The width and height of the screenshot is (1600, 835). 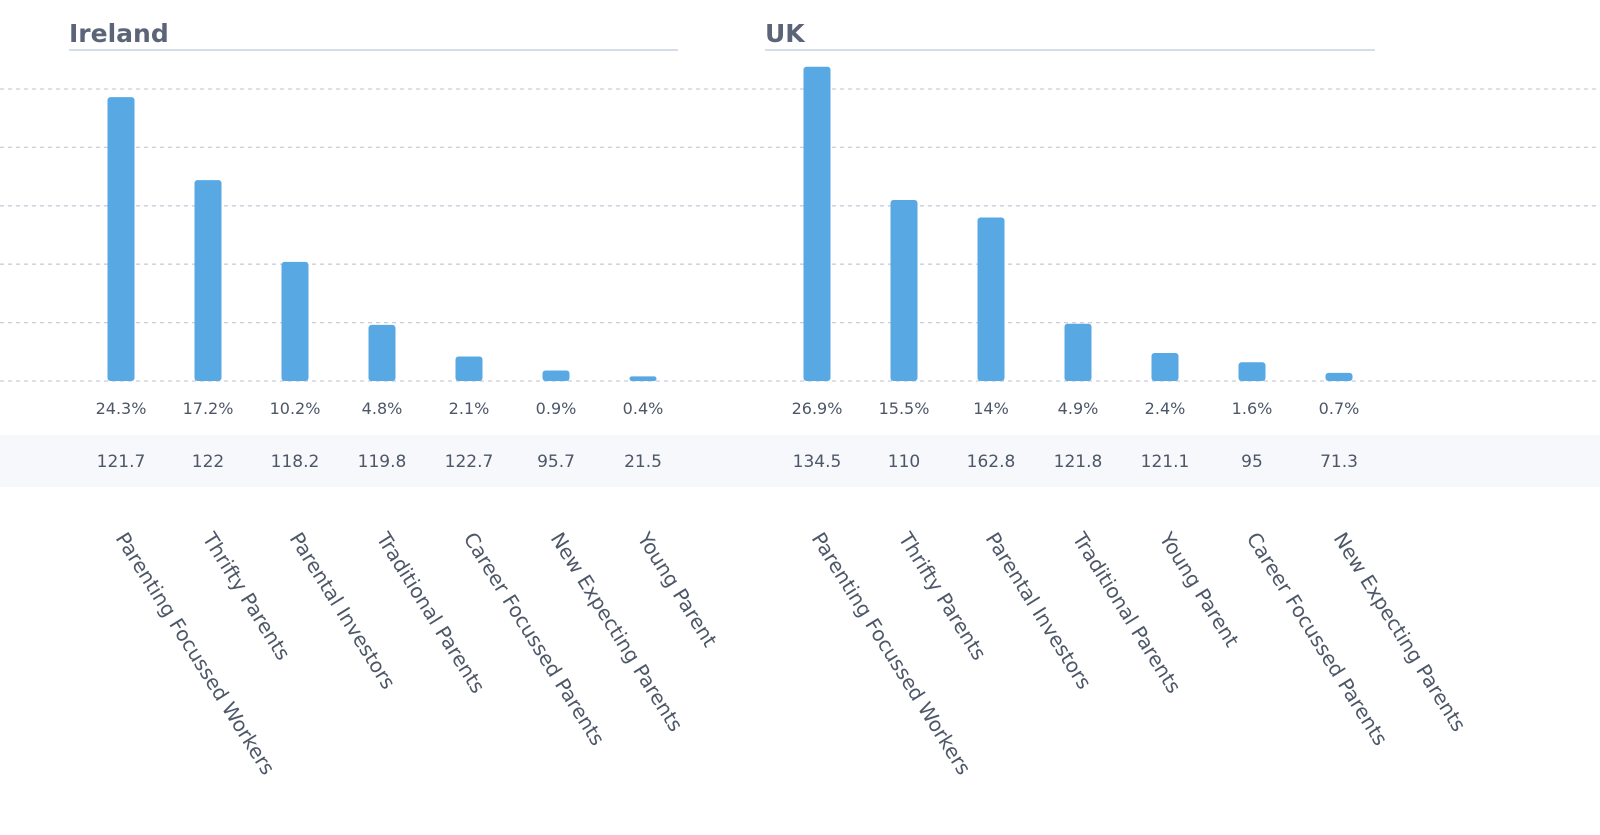 What do you see at coordinates (904, 462) in the screenshot?
I see `index-label: 110` at bounding box center [904, 462].